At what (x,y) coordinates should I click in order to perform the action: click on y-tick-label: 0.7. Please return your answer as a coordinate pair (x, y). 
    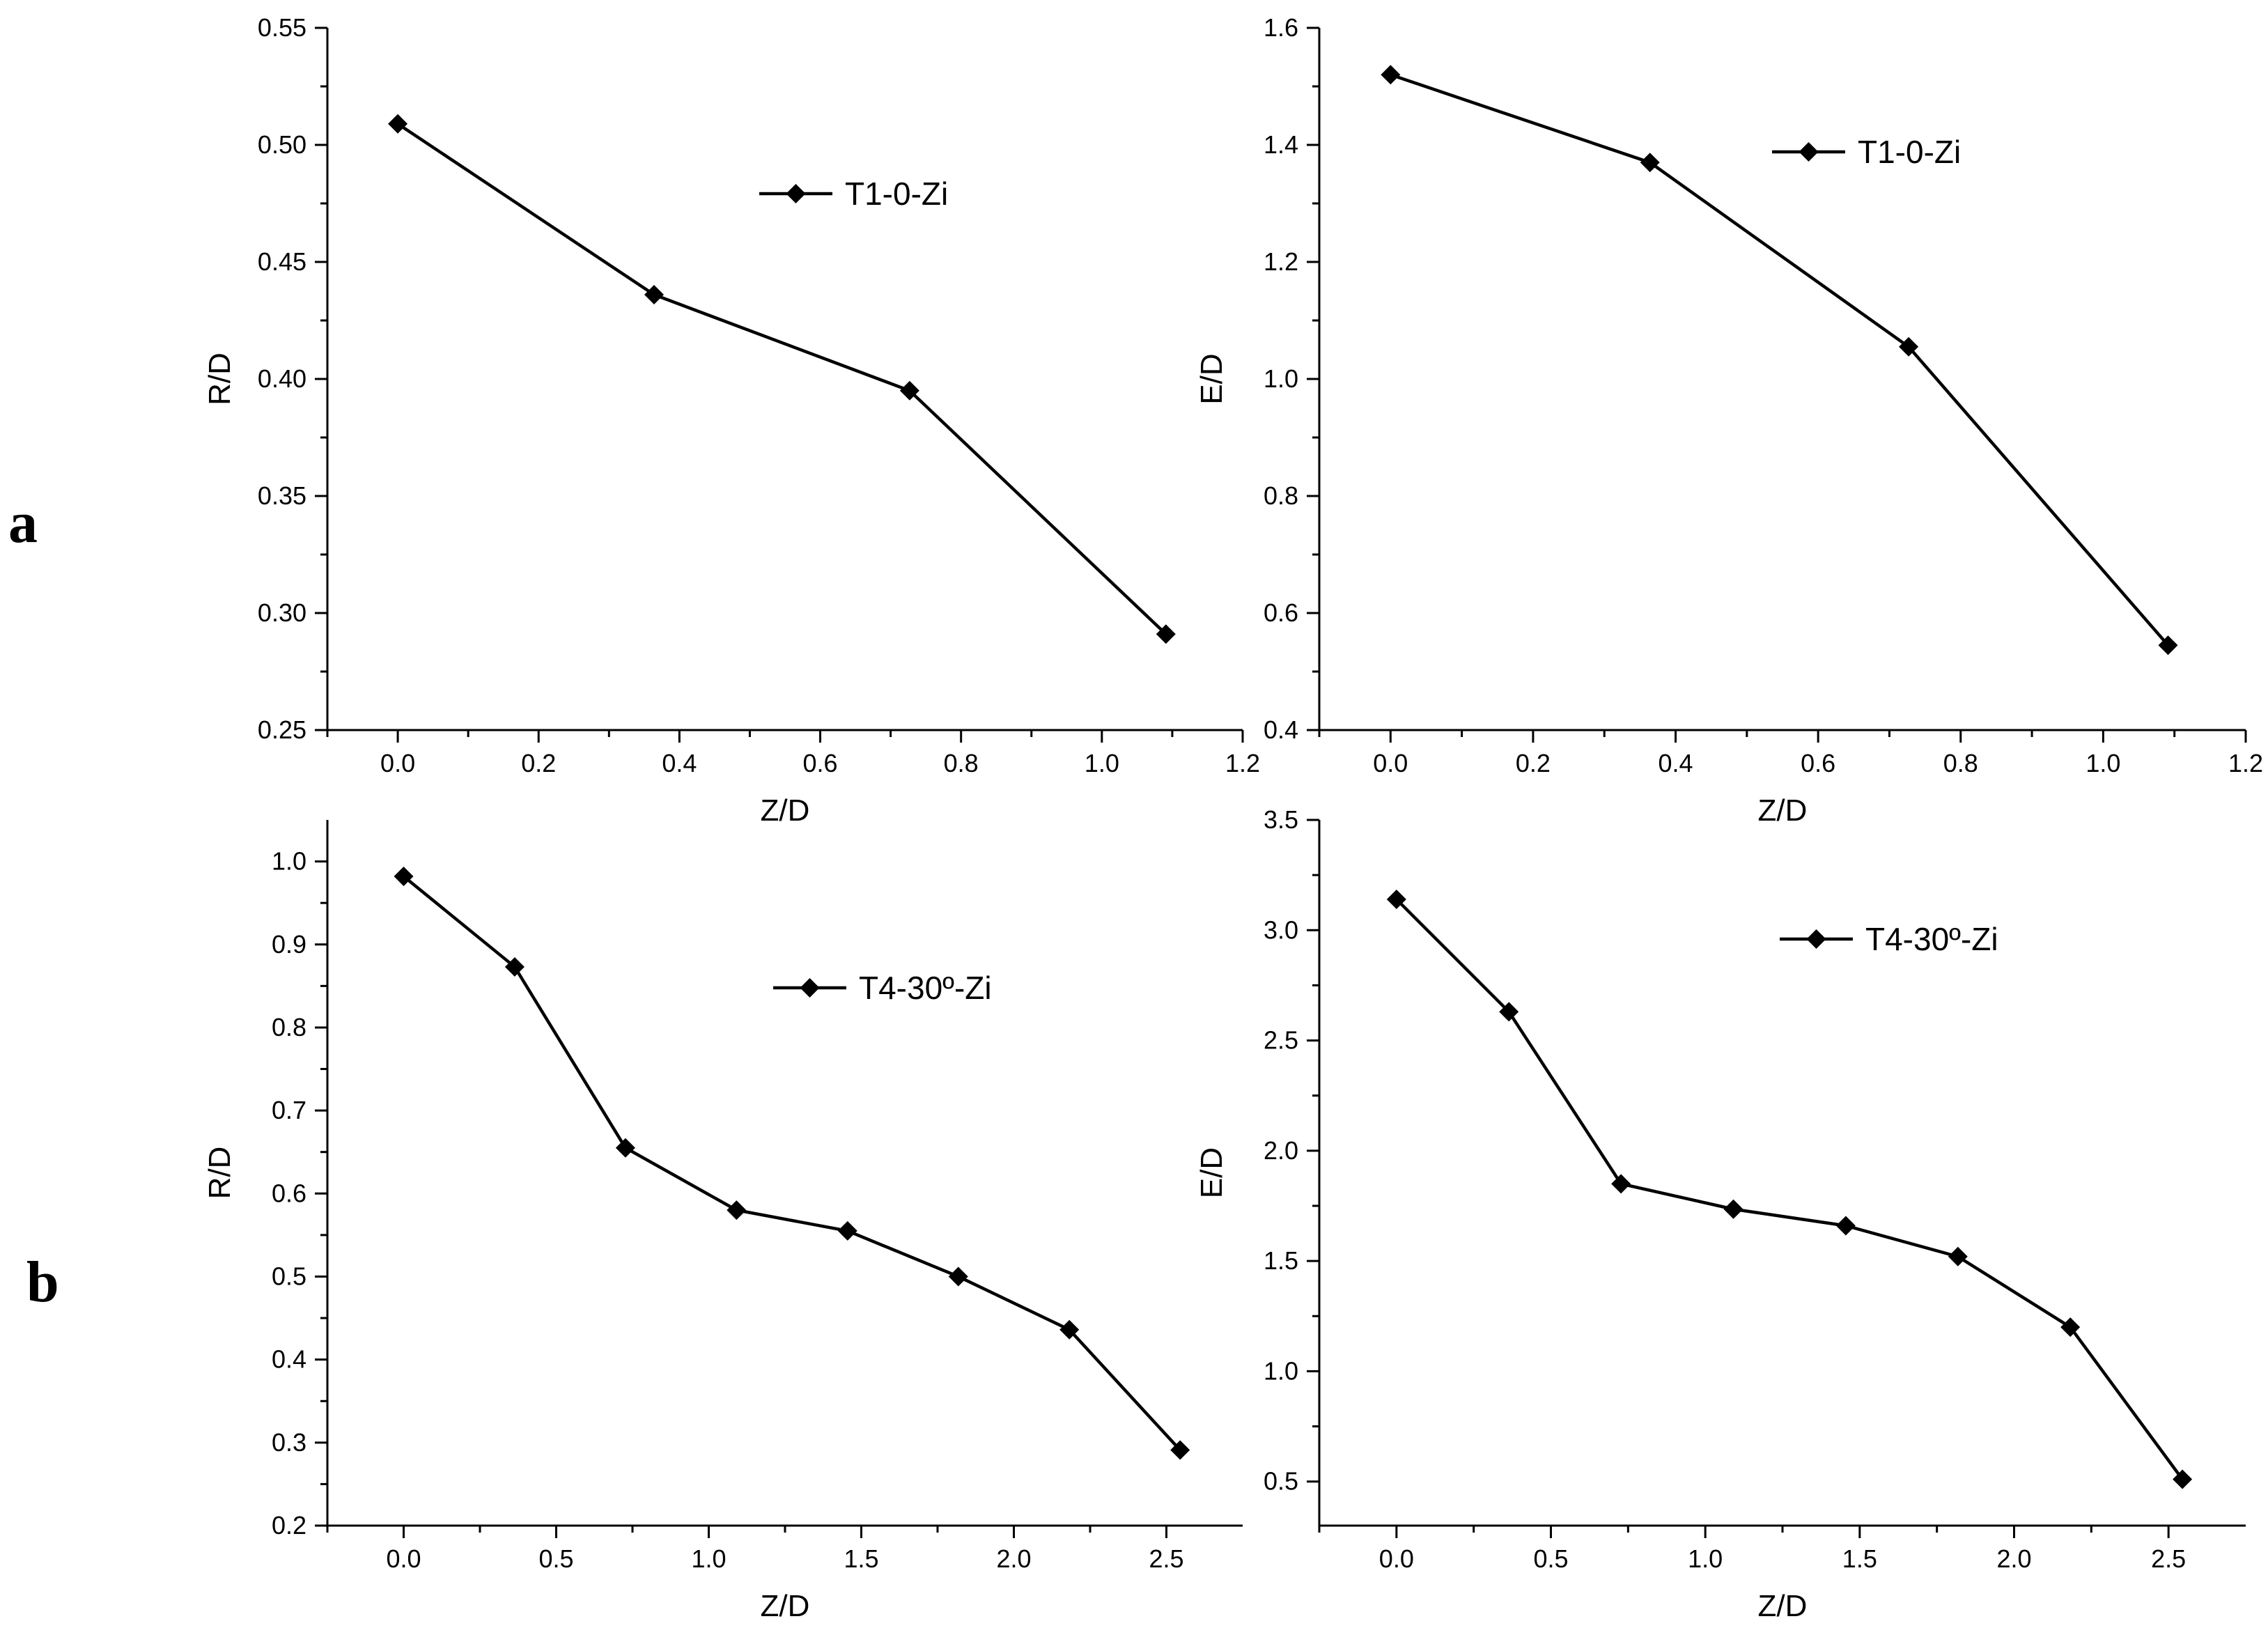
    Looking at the image, I should click on (289, 1110).